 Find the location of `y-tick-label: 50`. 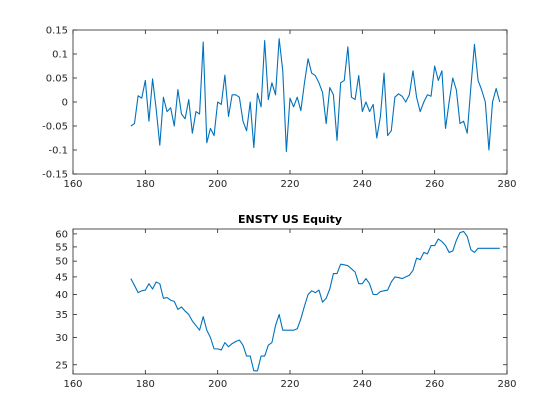

y-tick-label: 50 is located at coordinates (61, 262).